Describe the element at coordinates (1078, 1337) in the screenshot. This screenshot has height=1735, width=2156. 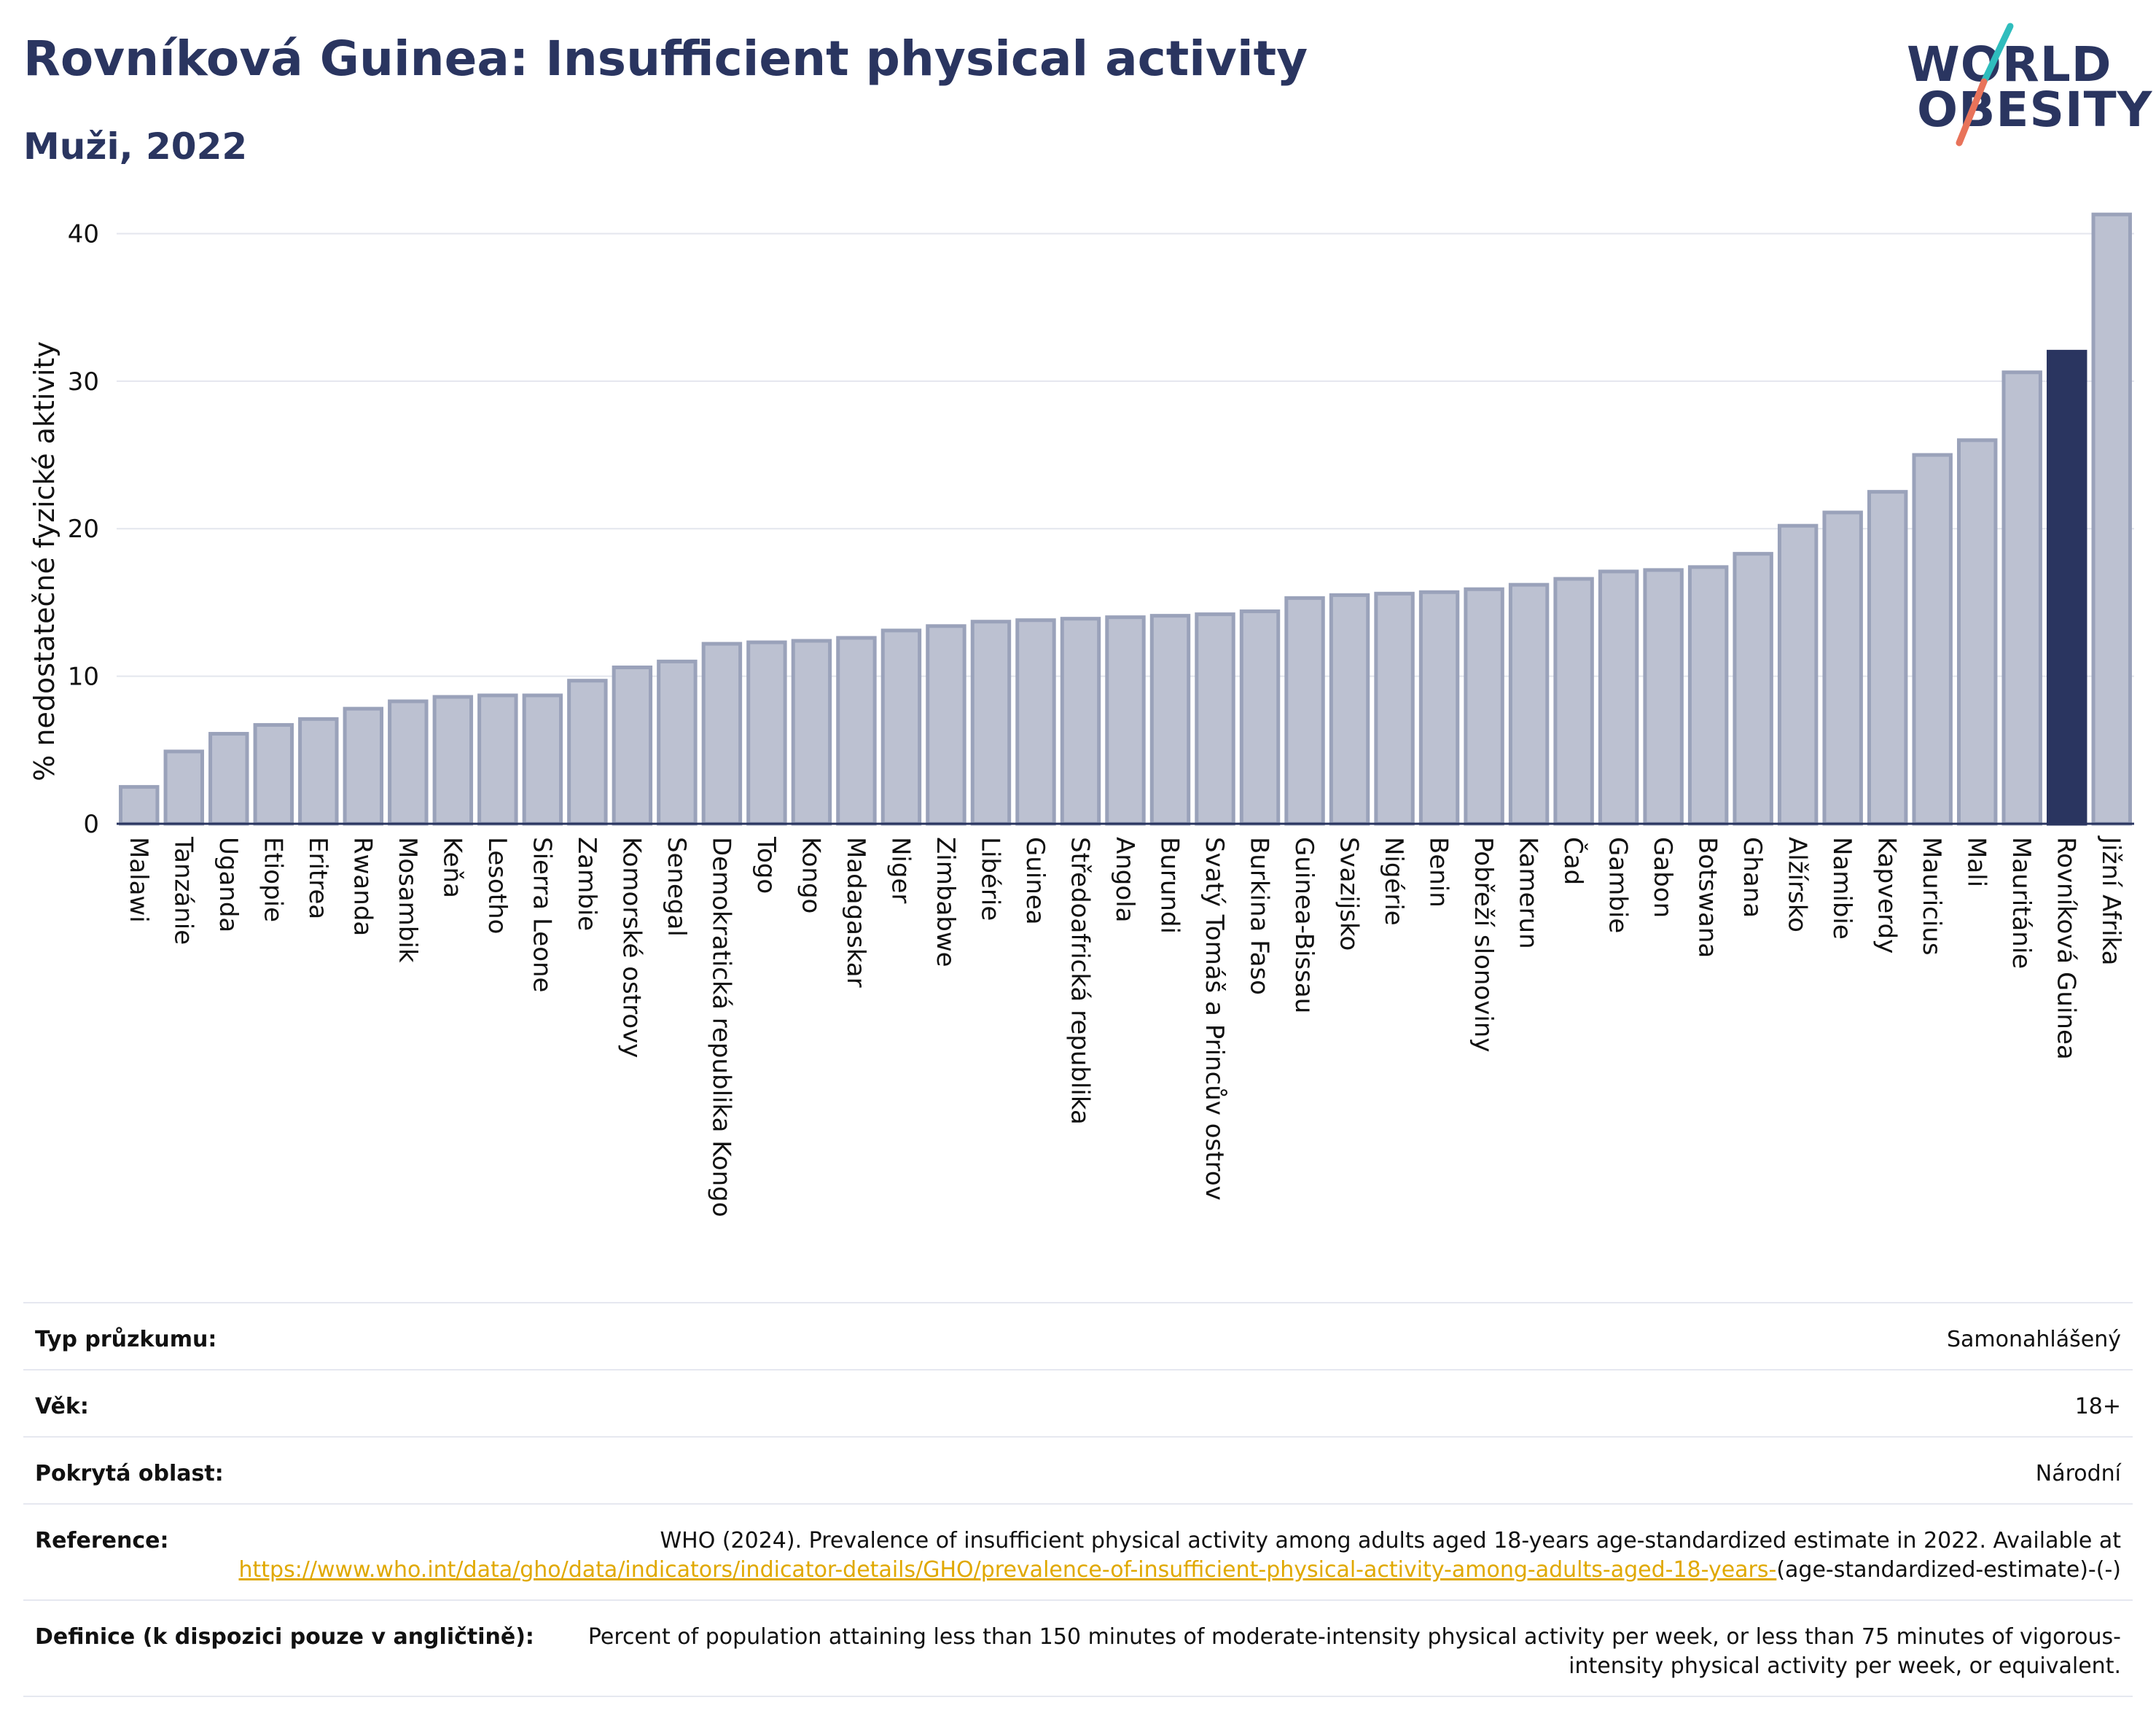
I see `info-row-survey-type: Typ průzkumu: Samonahlášený` at that location.